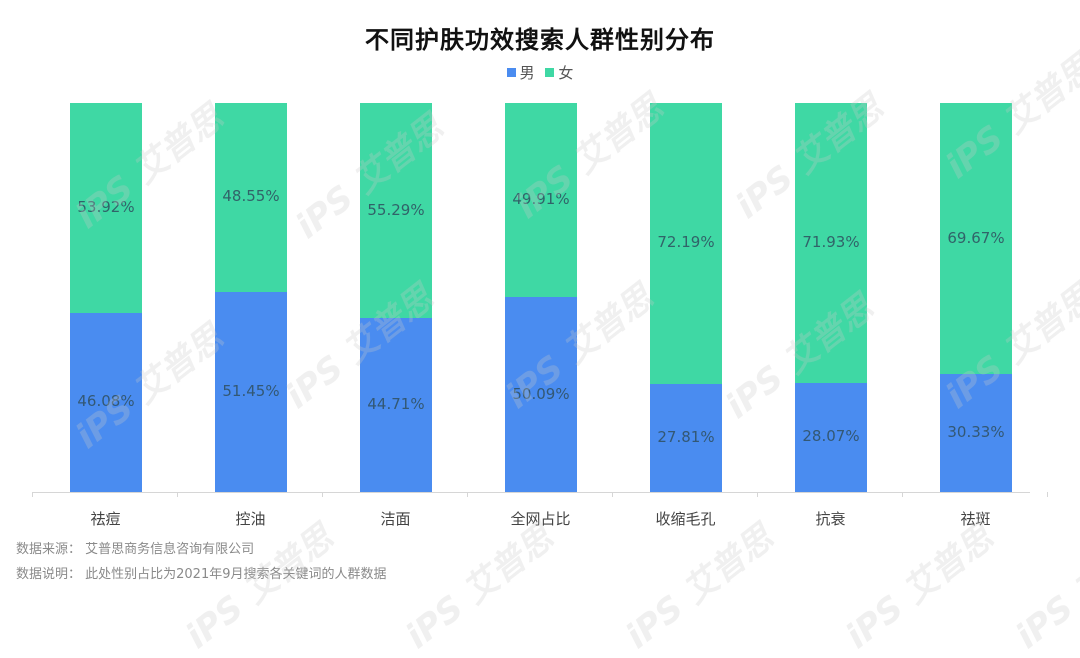  I want to click on bar-segment-female: 72.19%, so click(686, 243).